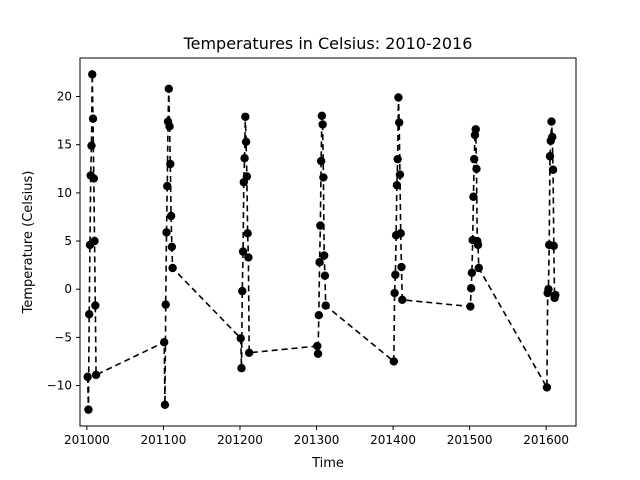 This screenshot has height=480, width=640. I want to click on y-tick-label: 0, so click(68, 289).